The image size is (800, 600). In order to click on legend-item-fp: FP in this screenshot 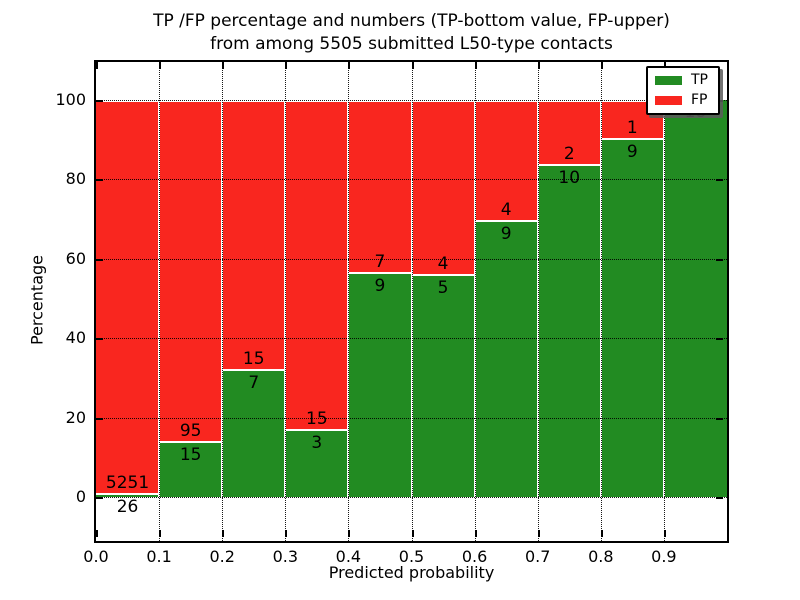, I will do `click(681, 100)`.